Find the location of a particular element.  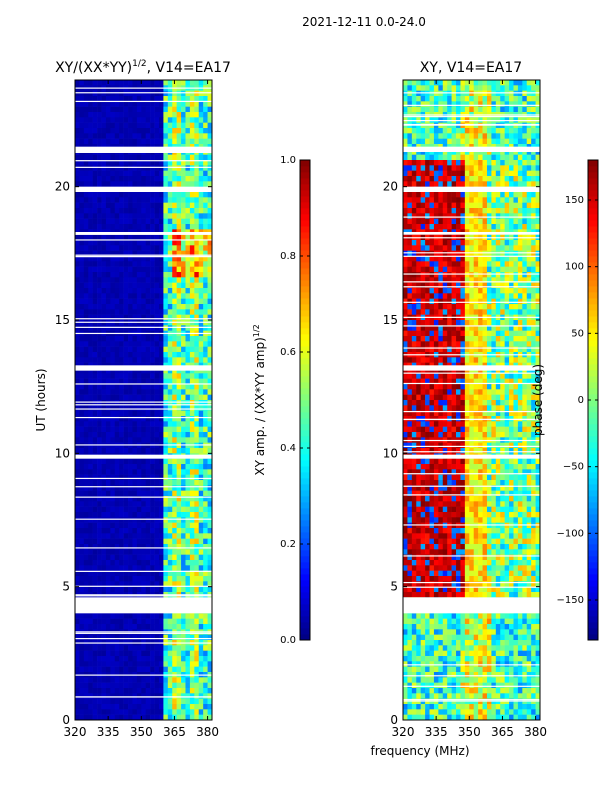

flag-line is located at coordinates (143, 596).